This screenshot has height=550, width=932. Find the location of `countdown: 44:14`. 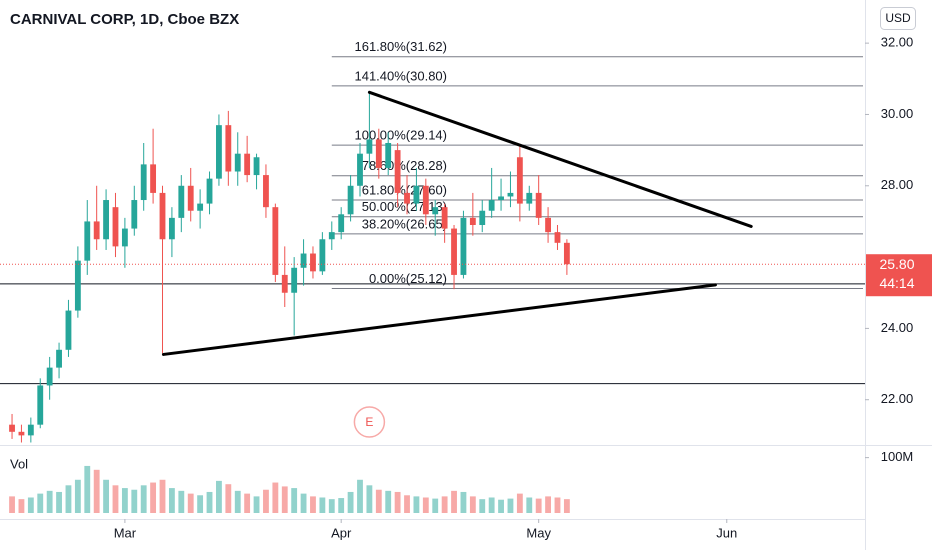

countdown: 44:14 is located at coordinates (896, 283).